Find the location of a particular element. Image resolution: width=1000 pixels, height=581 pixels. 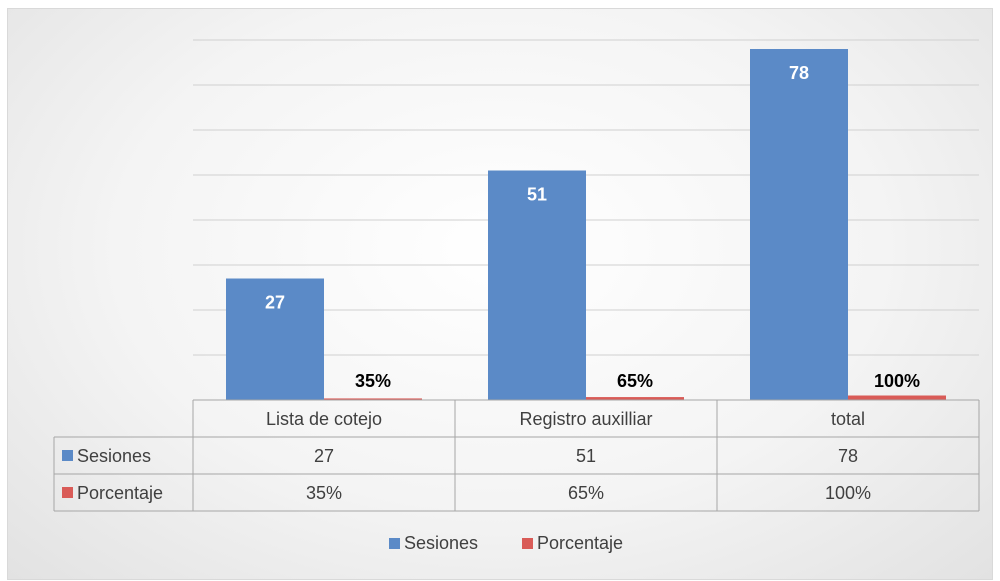

data-label: 100% is located at coordinates (897, 381).